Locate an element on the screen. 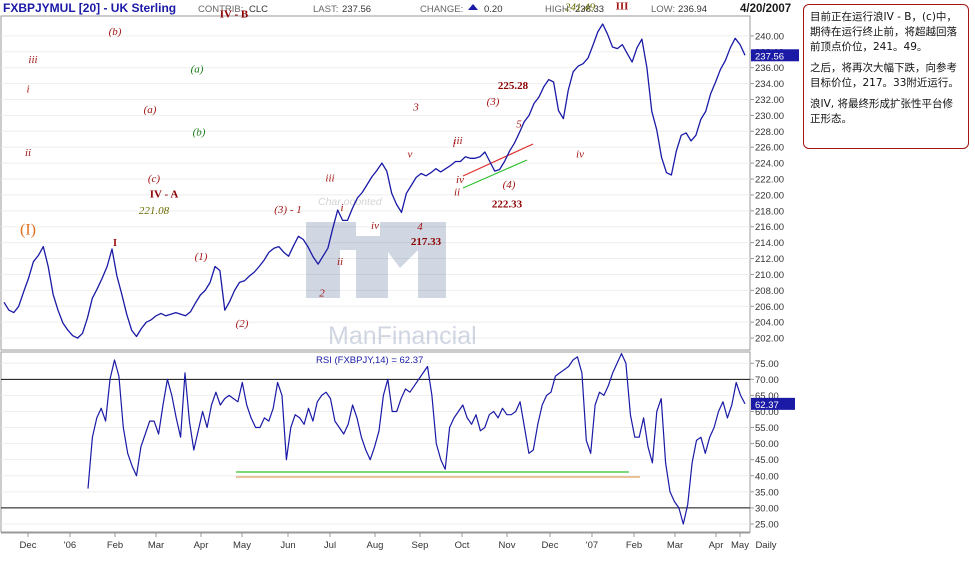 Image resolution: width=975 pixels, height=570 pixels. rsi-last-tag-label: 62.37 is located at coordinates (767, 405).